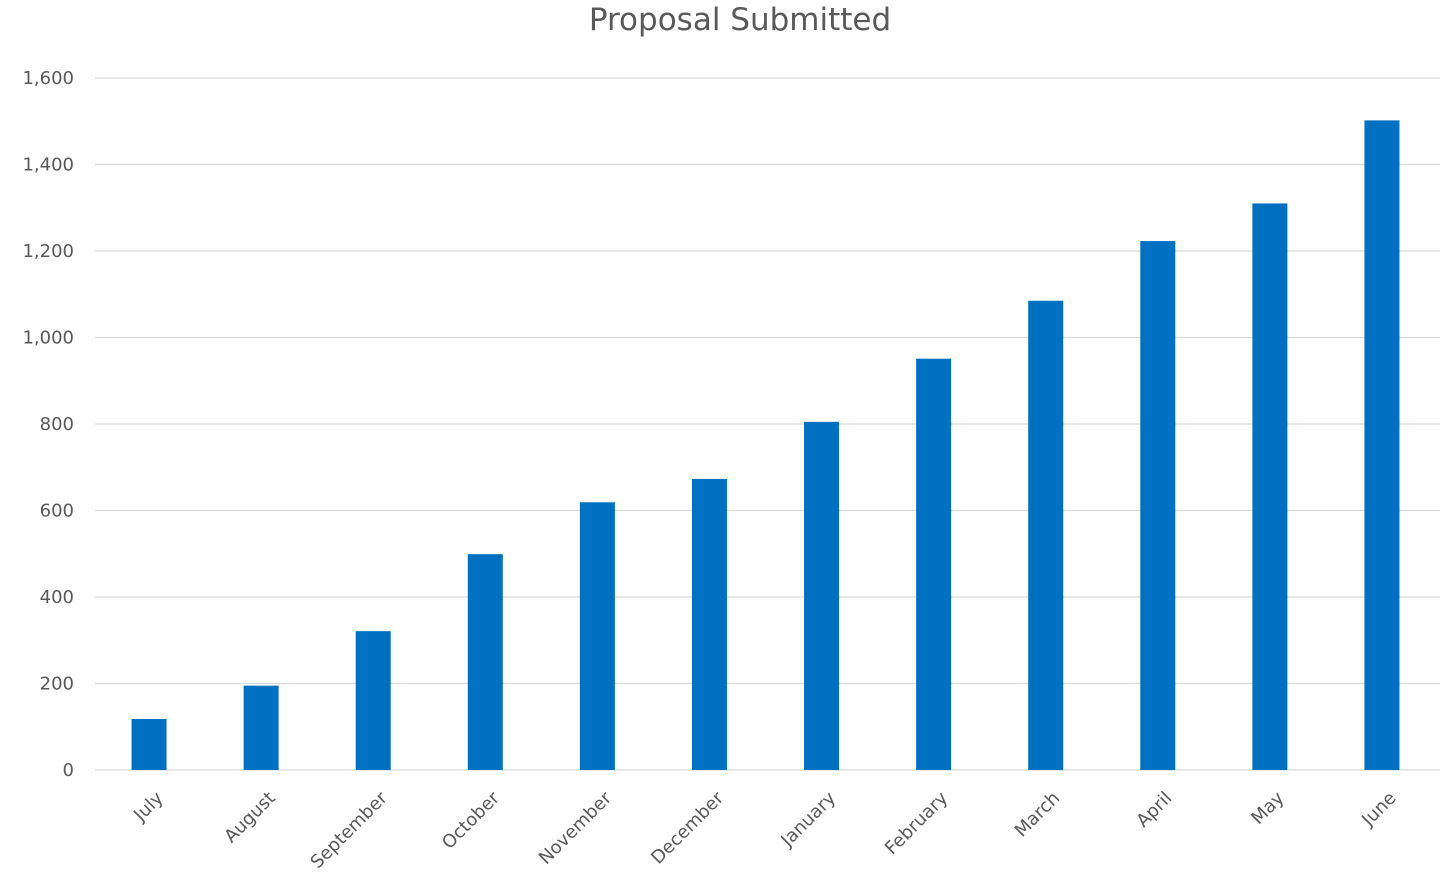 Image resolution: width=1440 pixels, height=887 pixels. What do you see at coordinates (1038, 815) in the screenshot?
I see `x-tick-label: March` at bounding box center [1038, 815].